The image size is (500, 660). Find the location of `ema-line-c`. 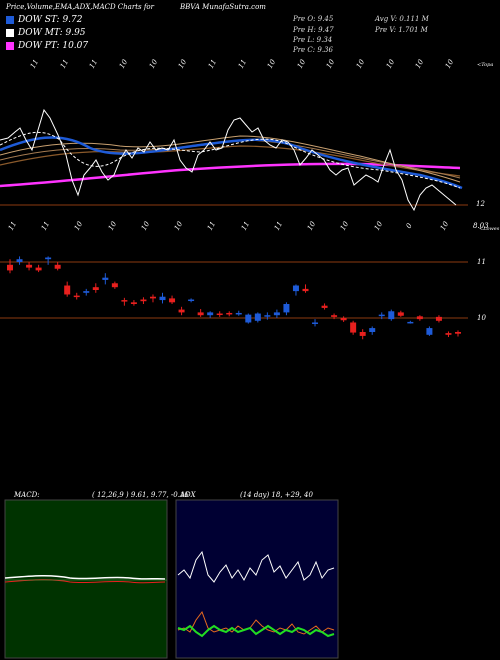

ema-line-c is located at coordinates (230, 159).